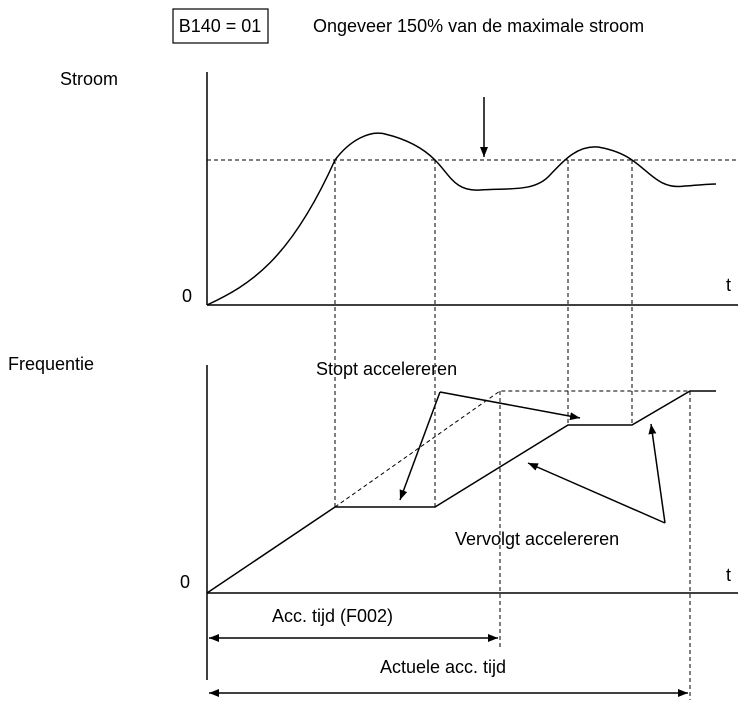 This screenshot has width=745, height=704. I want to click on annotation: Stopt accelereren, so click(386, 369).